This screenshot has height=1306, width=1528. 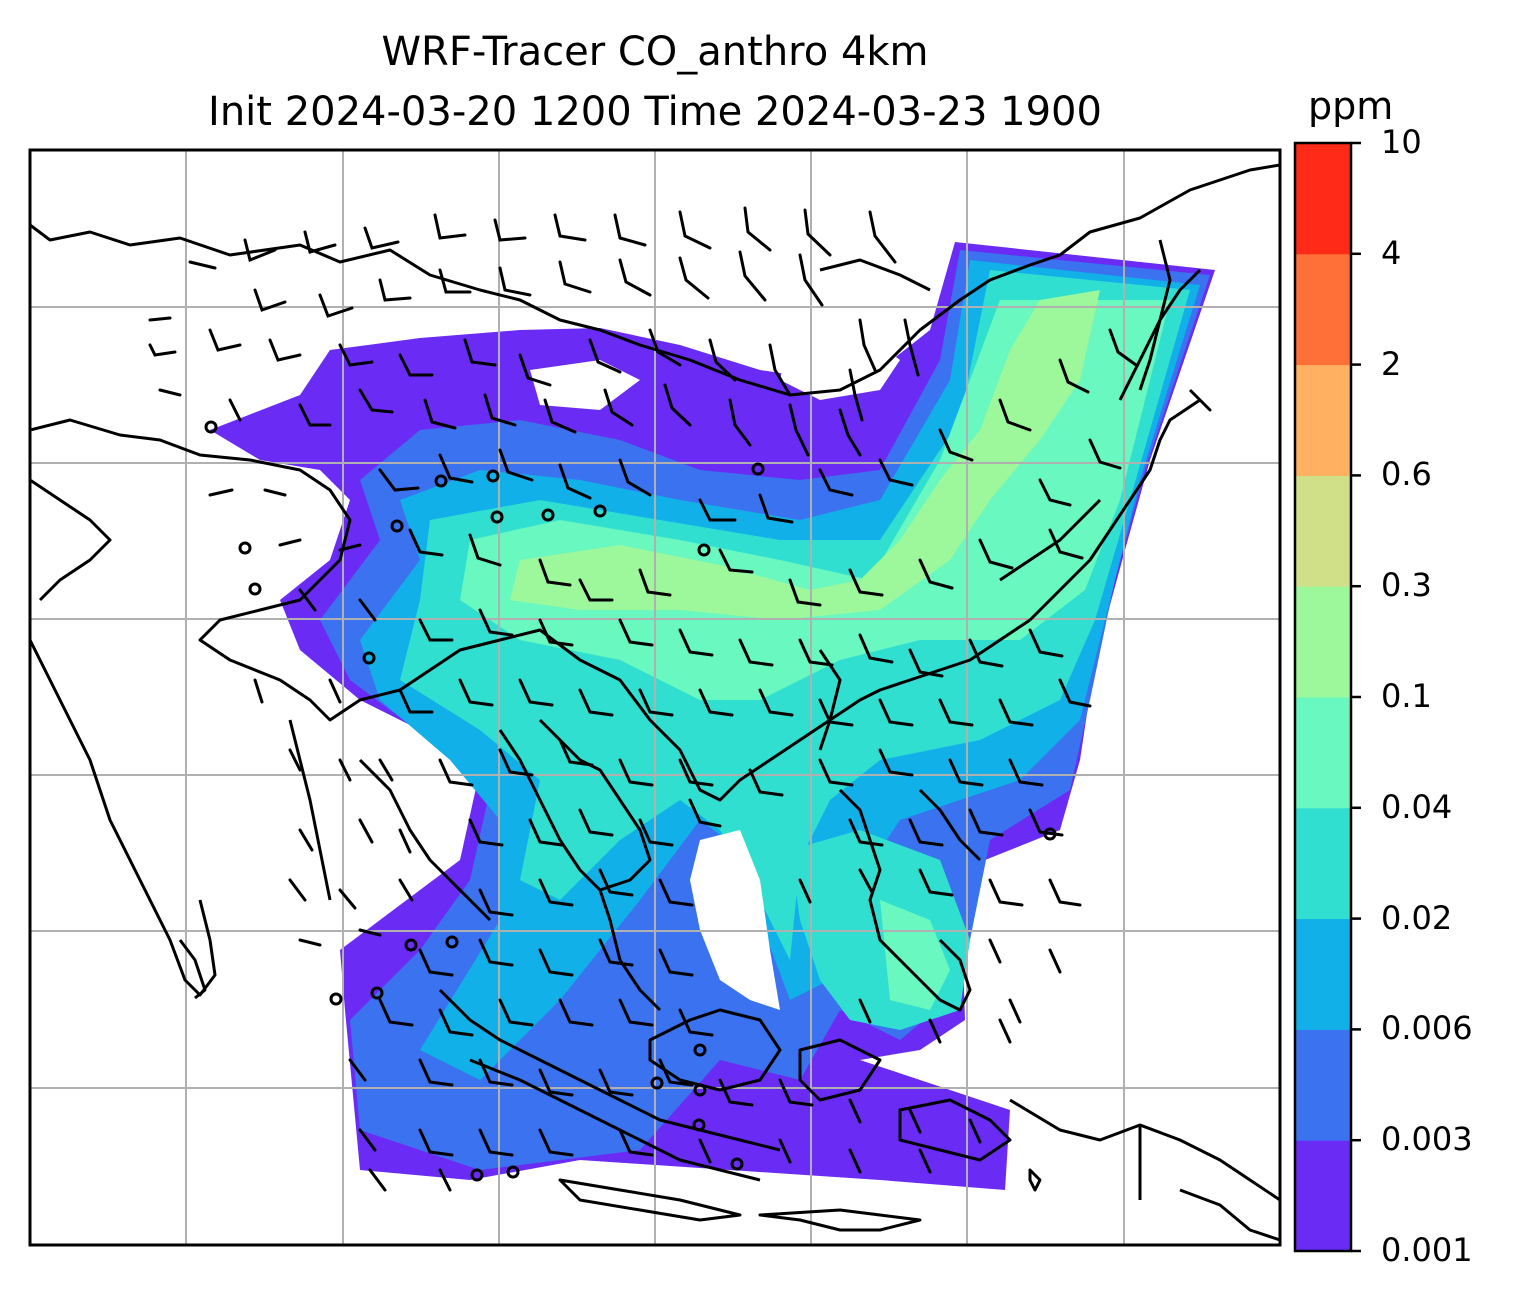 I want to click on colorbar-tick-label: 10, so click(x=1401, y=142).